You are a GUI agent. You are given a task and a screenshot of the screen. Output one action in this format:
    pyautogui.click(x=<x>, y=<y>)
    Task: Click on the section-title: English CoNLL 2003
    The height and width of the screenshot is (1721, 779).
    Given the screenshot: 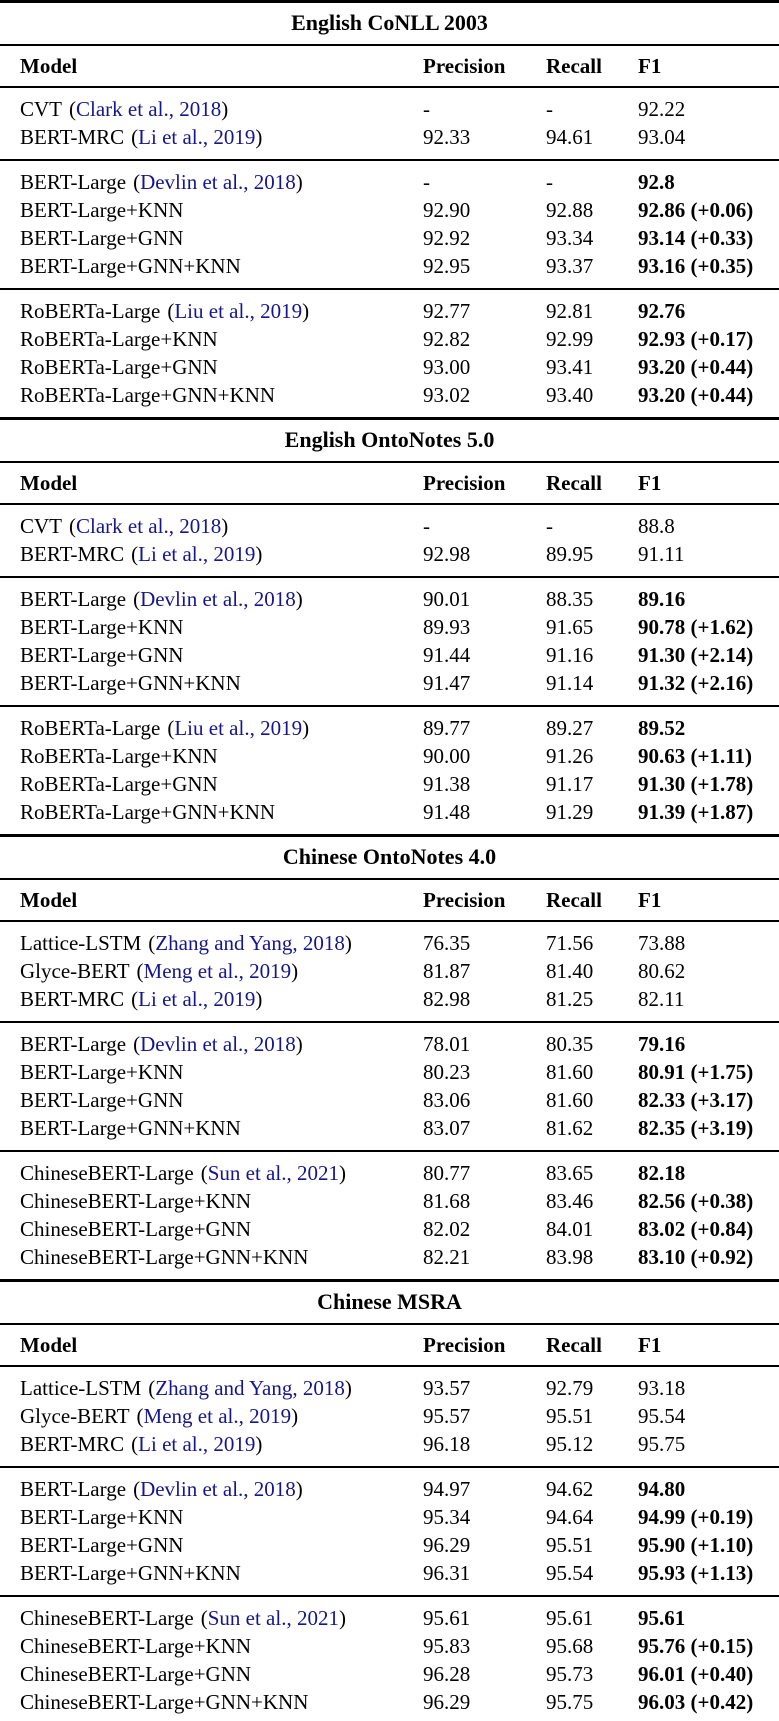 What is the action you would take?
    pyautogui.click(x=389, y=22)
    